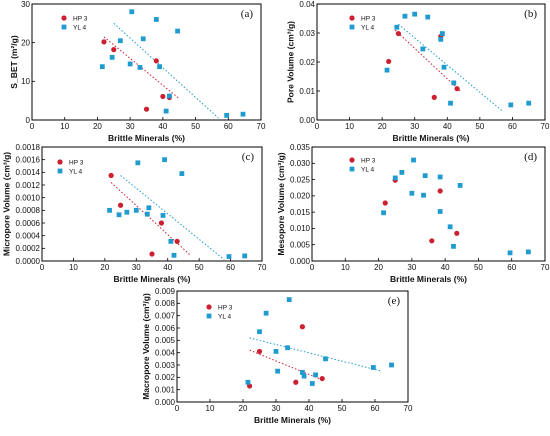  What do you see at coordinates (28, 120) in the screenshot?
I see `y-tick-label: 0` at bounding box center [28, 120].